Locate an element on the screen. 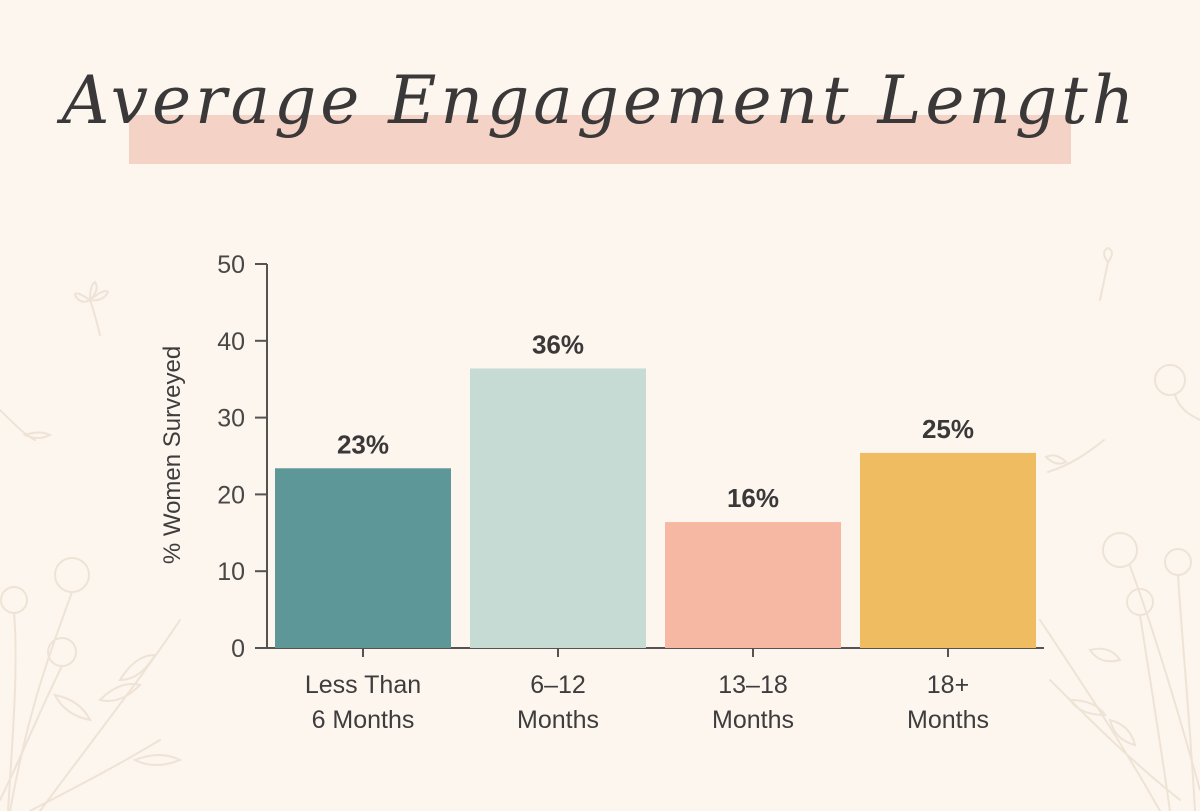 This screenshot has height=811, width=1200. y-tick-label: 10 is located at coordinates (231, 572).